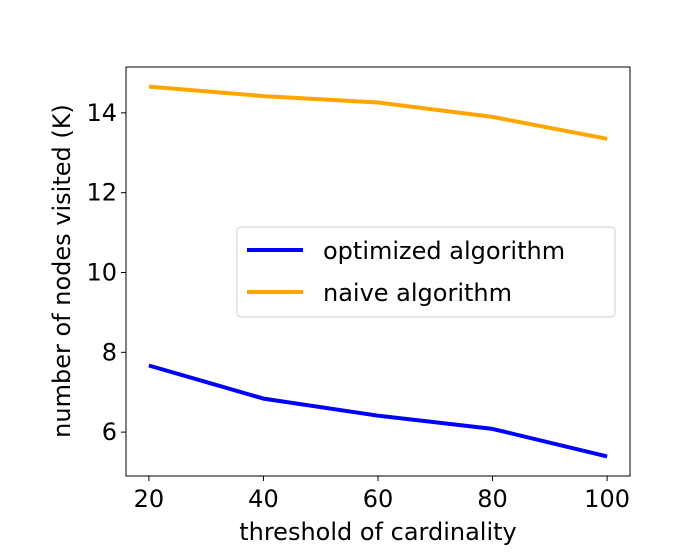 Image resolution: width=700 pixels, height=560 pixels. What do you see at coordinates (263, 499) in the screenshot?
I see `x-tick-label: 40` at bounding box center [263, 499].